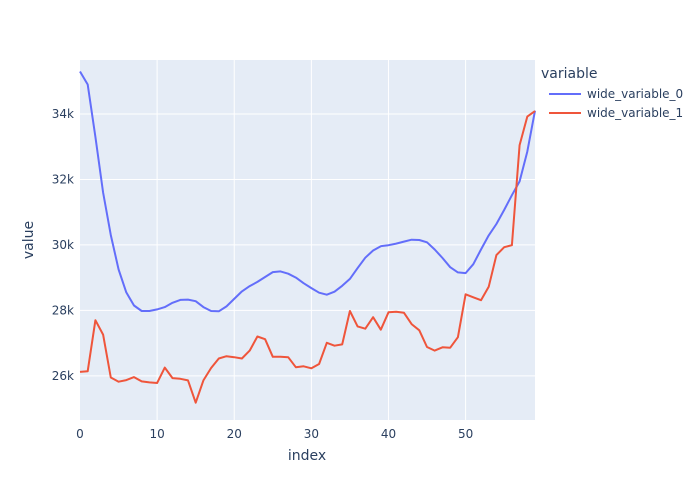  I want to click on legend-item-wide-variable-1: wide_variable_1, so click(616, 113).